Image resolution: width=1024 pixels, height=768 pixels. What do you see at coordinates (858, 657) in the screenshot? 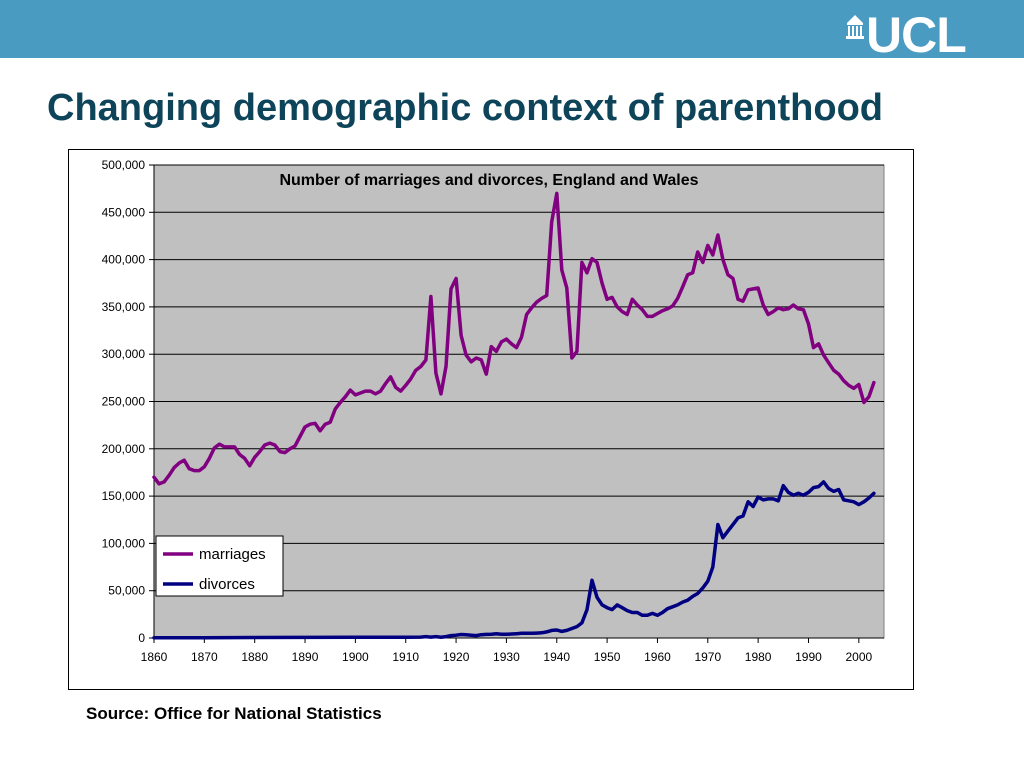
I see `x-tick-label: 2000` at bounding box center [858, 657].